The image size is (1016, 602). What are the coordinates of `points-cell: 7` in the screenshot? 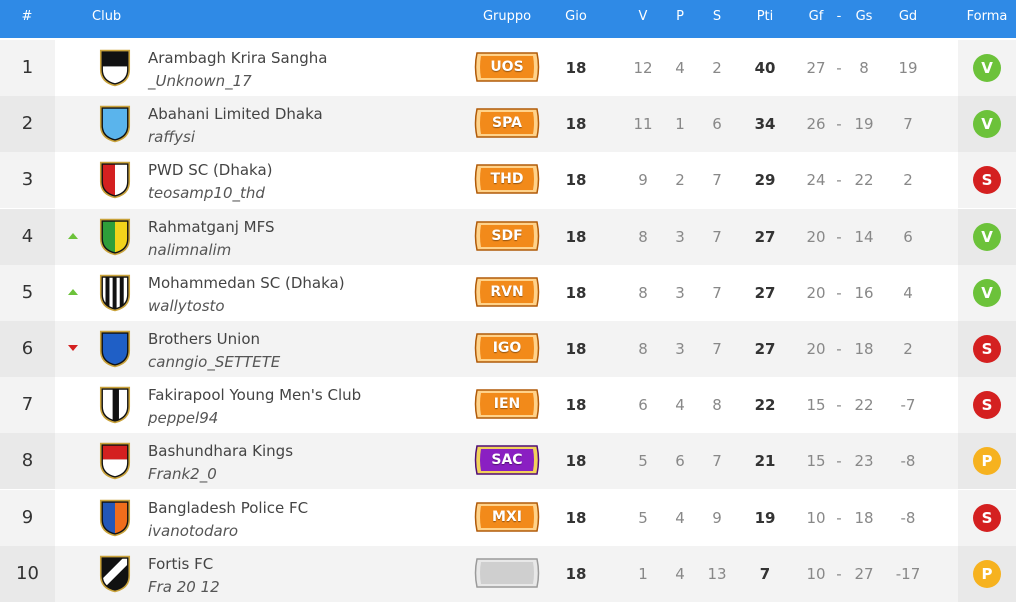 It's located at (765, 573).